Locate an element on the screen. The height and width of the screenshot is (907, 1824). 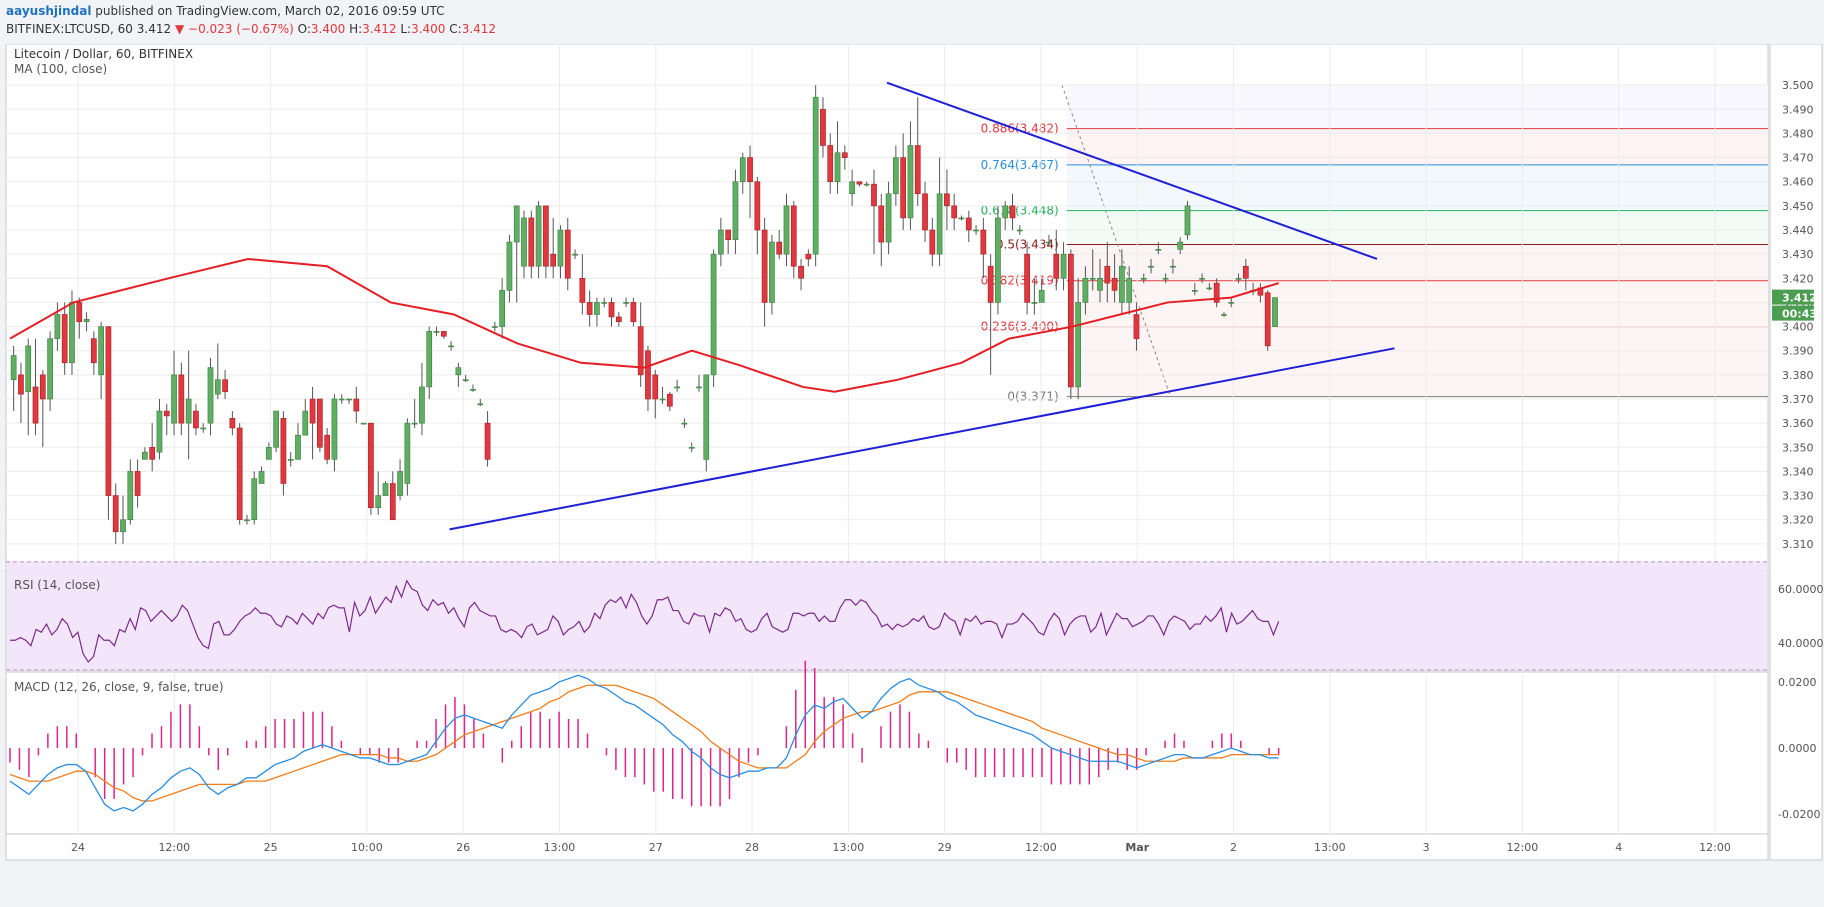
price-tick-label: 3.320 is located at coordinates (1798, 520).